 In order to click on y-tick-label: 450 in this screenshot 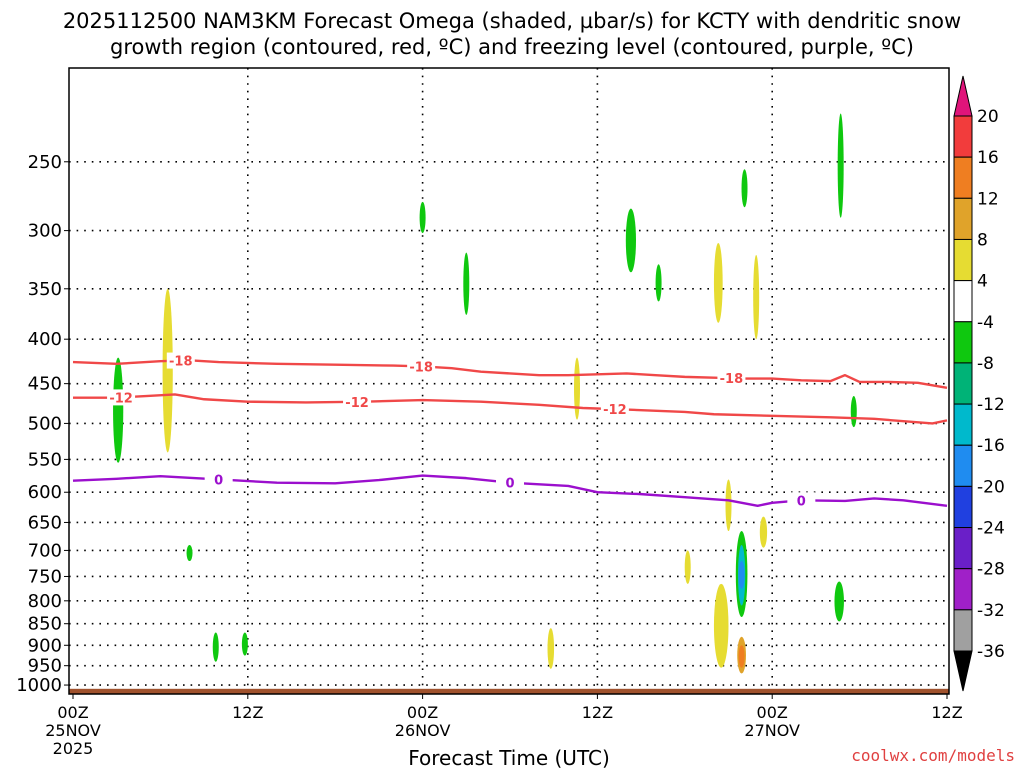, I will do `click(45, 384)`.